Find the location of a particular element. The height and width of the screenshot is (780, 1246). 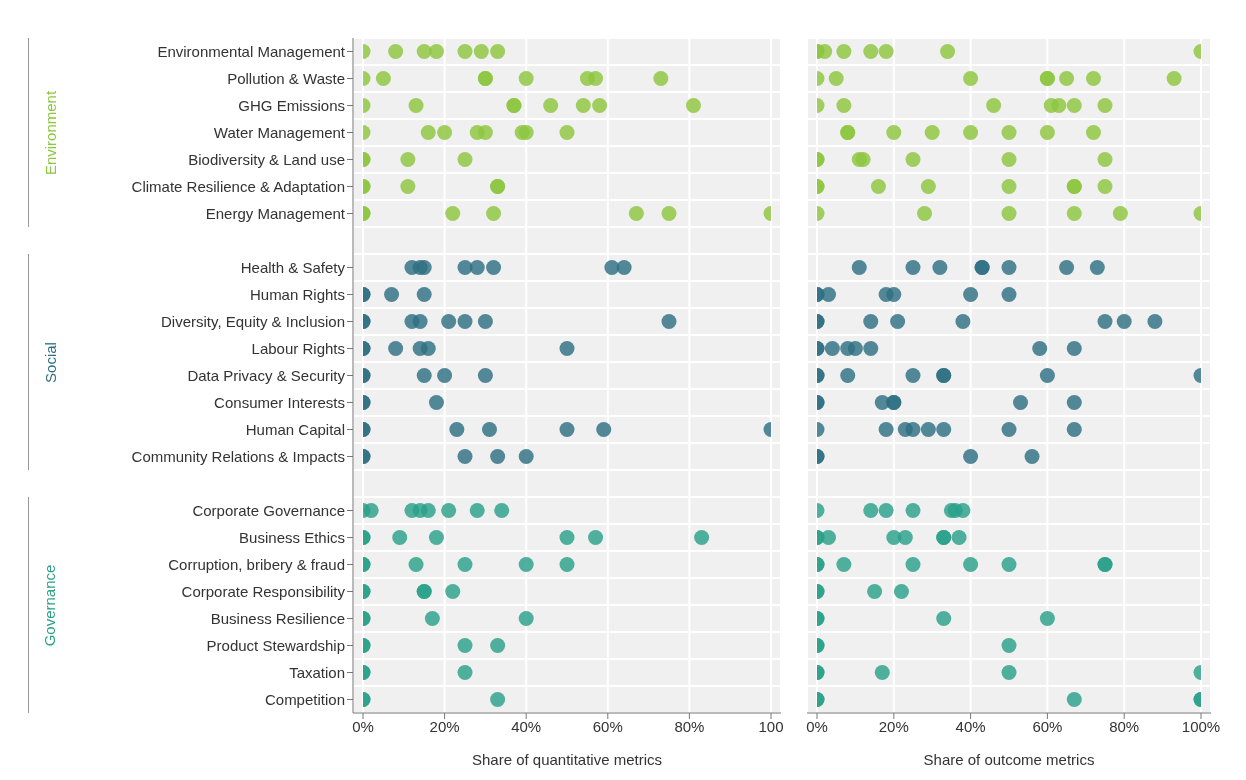

y-tick-label: Community Relations & Impacts is located at coordinates (238, 456).